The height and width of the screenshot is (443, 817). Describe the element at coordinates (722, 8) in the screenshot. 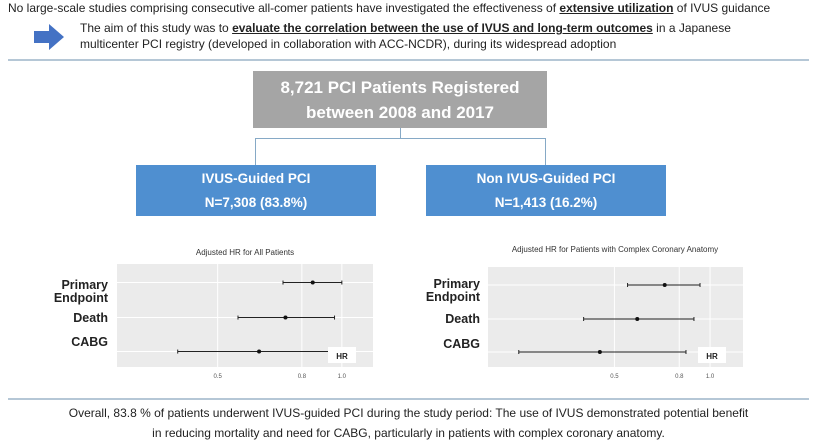

I see `intro-post: of IVUS guidance` at that location.